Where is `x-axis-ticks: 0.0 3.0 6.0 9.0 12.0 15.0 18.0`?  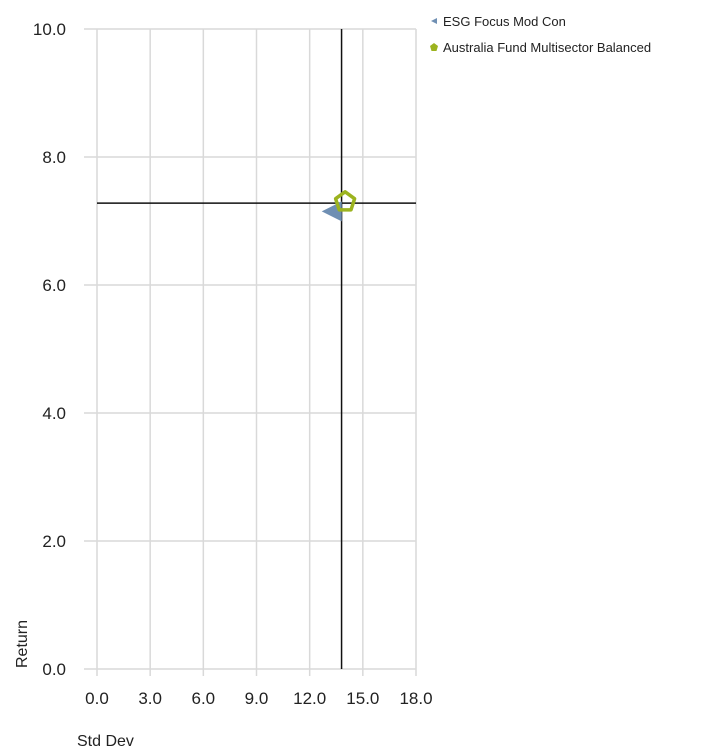
x-axis-ticks: 0.0 3.0 6.0 9.0 12.0 15.0 18.0 is located at coordinates (258, 698).